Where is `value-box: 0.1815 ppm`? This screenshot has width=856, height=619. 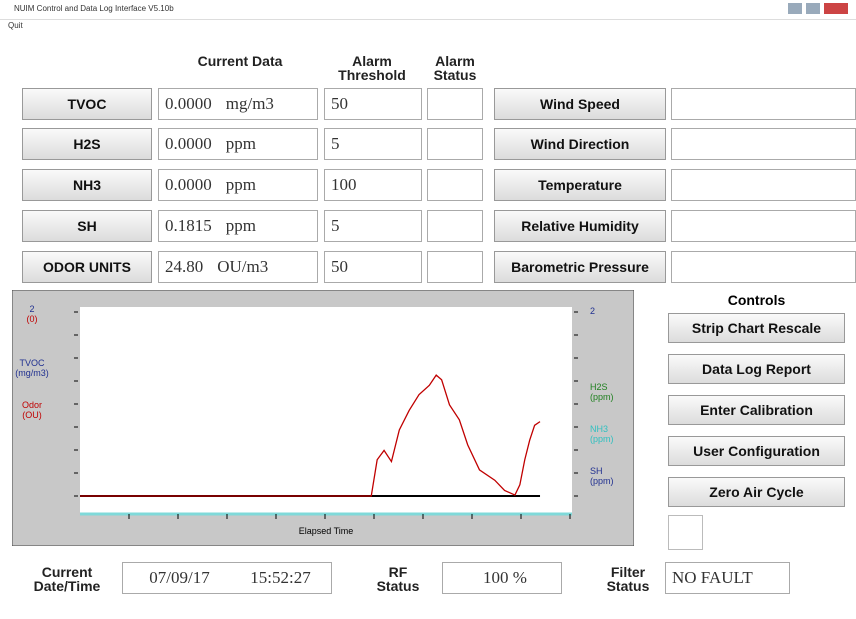 value-box: 0.1815 ppm is located at coordinates (238, 226).